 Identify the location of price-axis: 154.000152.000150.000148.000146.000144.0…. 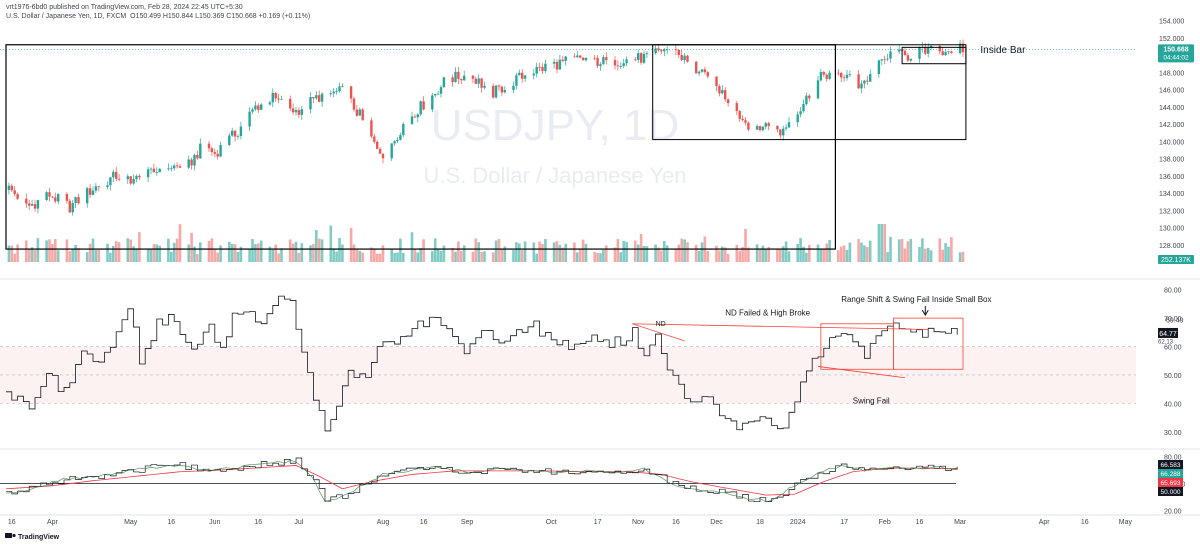
(1171, 134).